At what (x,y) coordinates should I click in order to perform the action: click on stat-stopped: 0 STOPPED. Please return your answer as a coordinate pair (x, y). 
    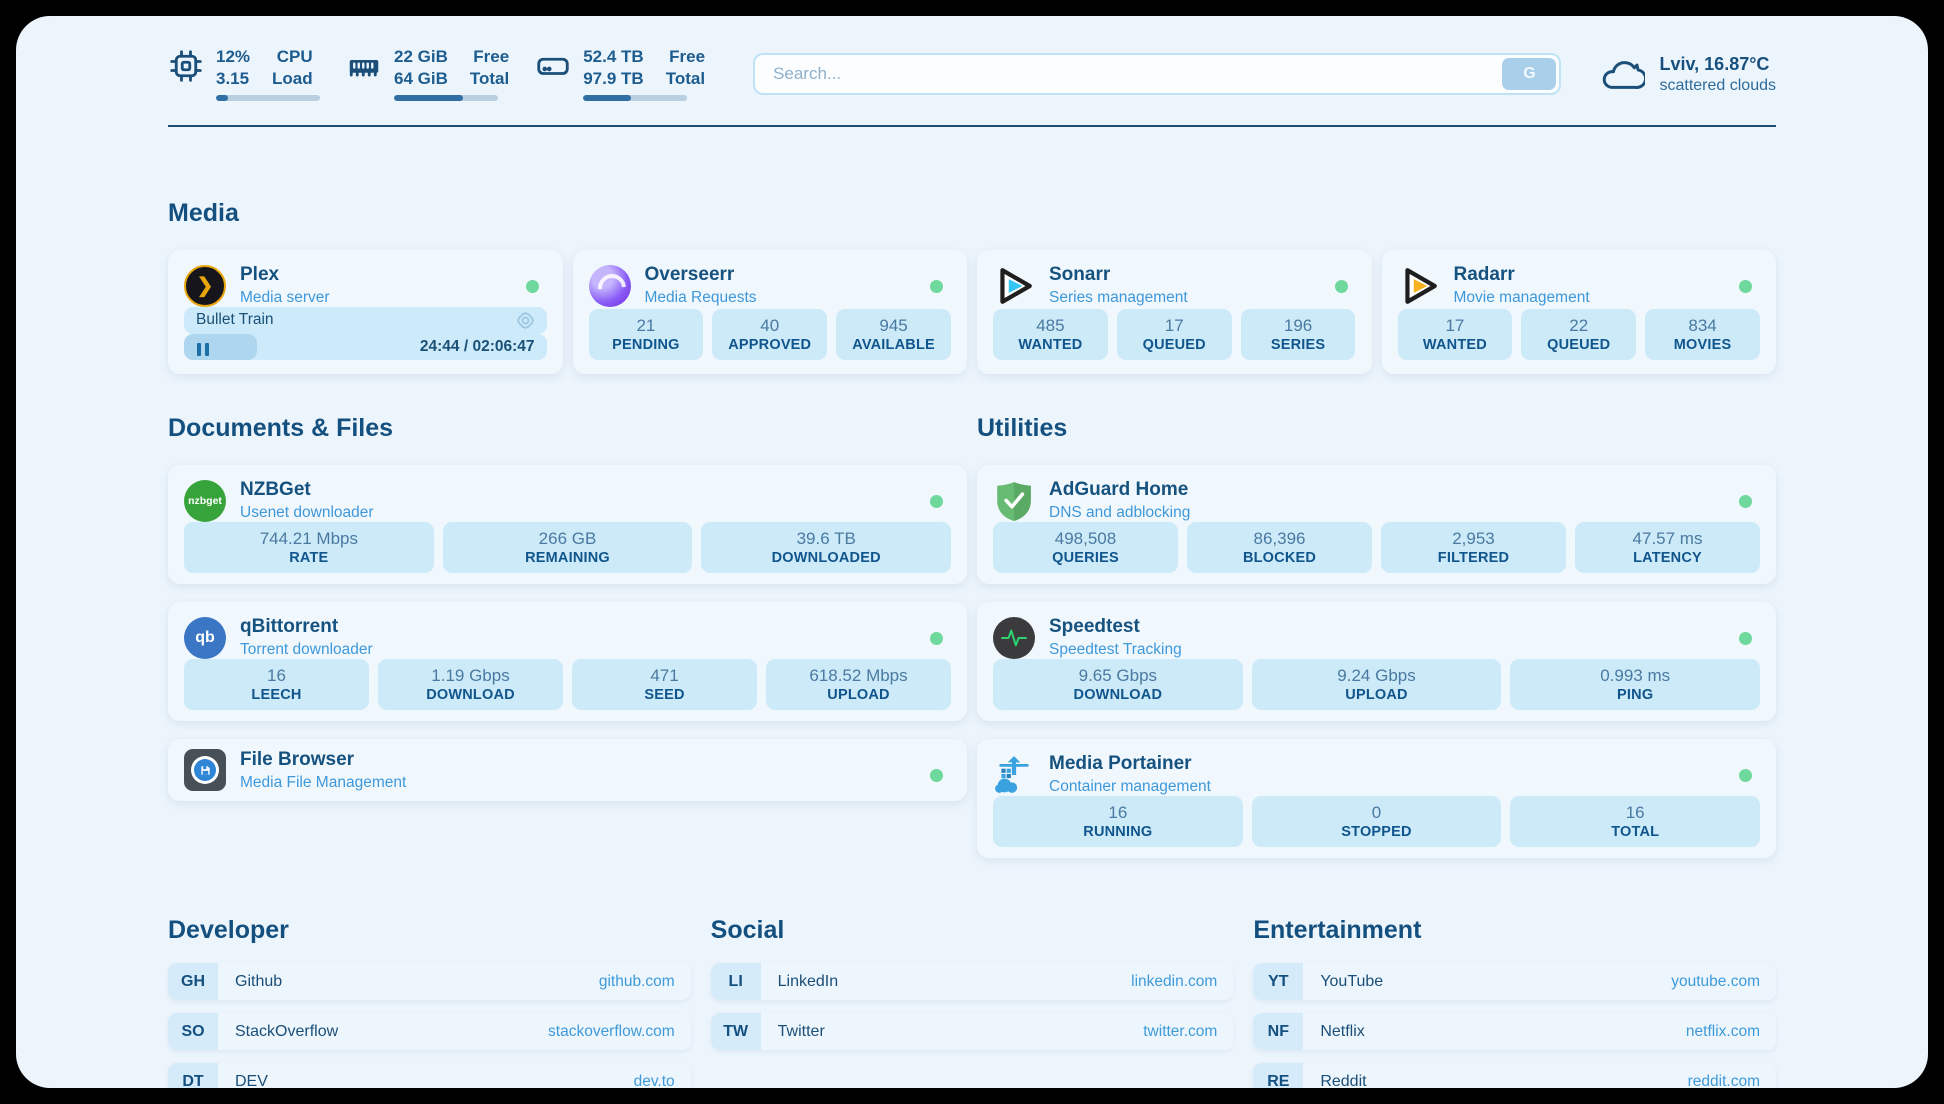
    Looking at the image, I should click on (1376, 821).